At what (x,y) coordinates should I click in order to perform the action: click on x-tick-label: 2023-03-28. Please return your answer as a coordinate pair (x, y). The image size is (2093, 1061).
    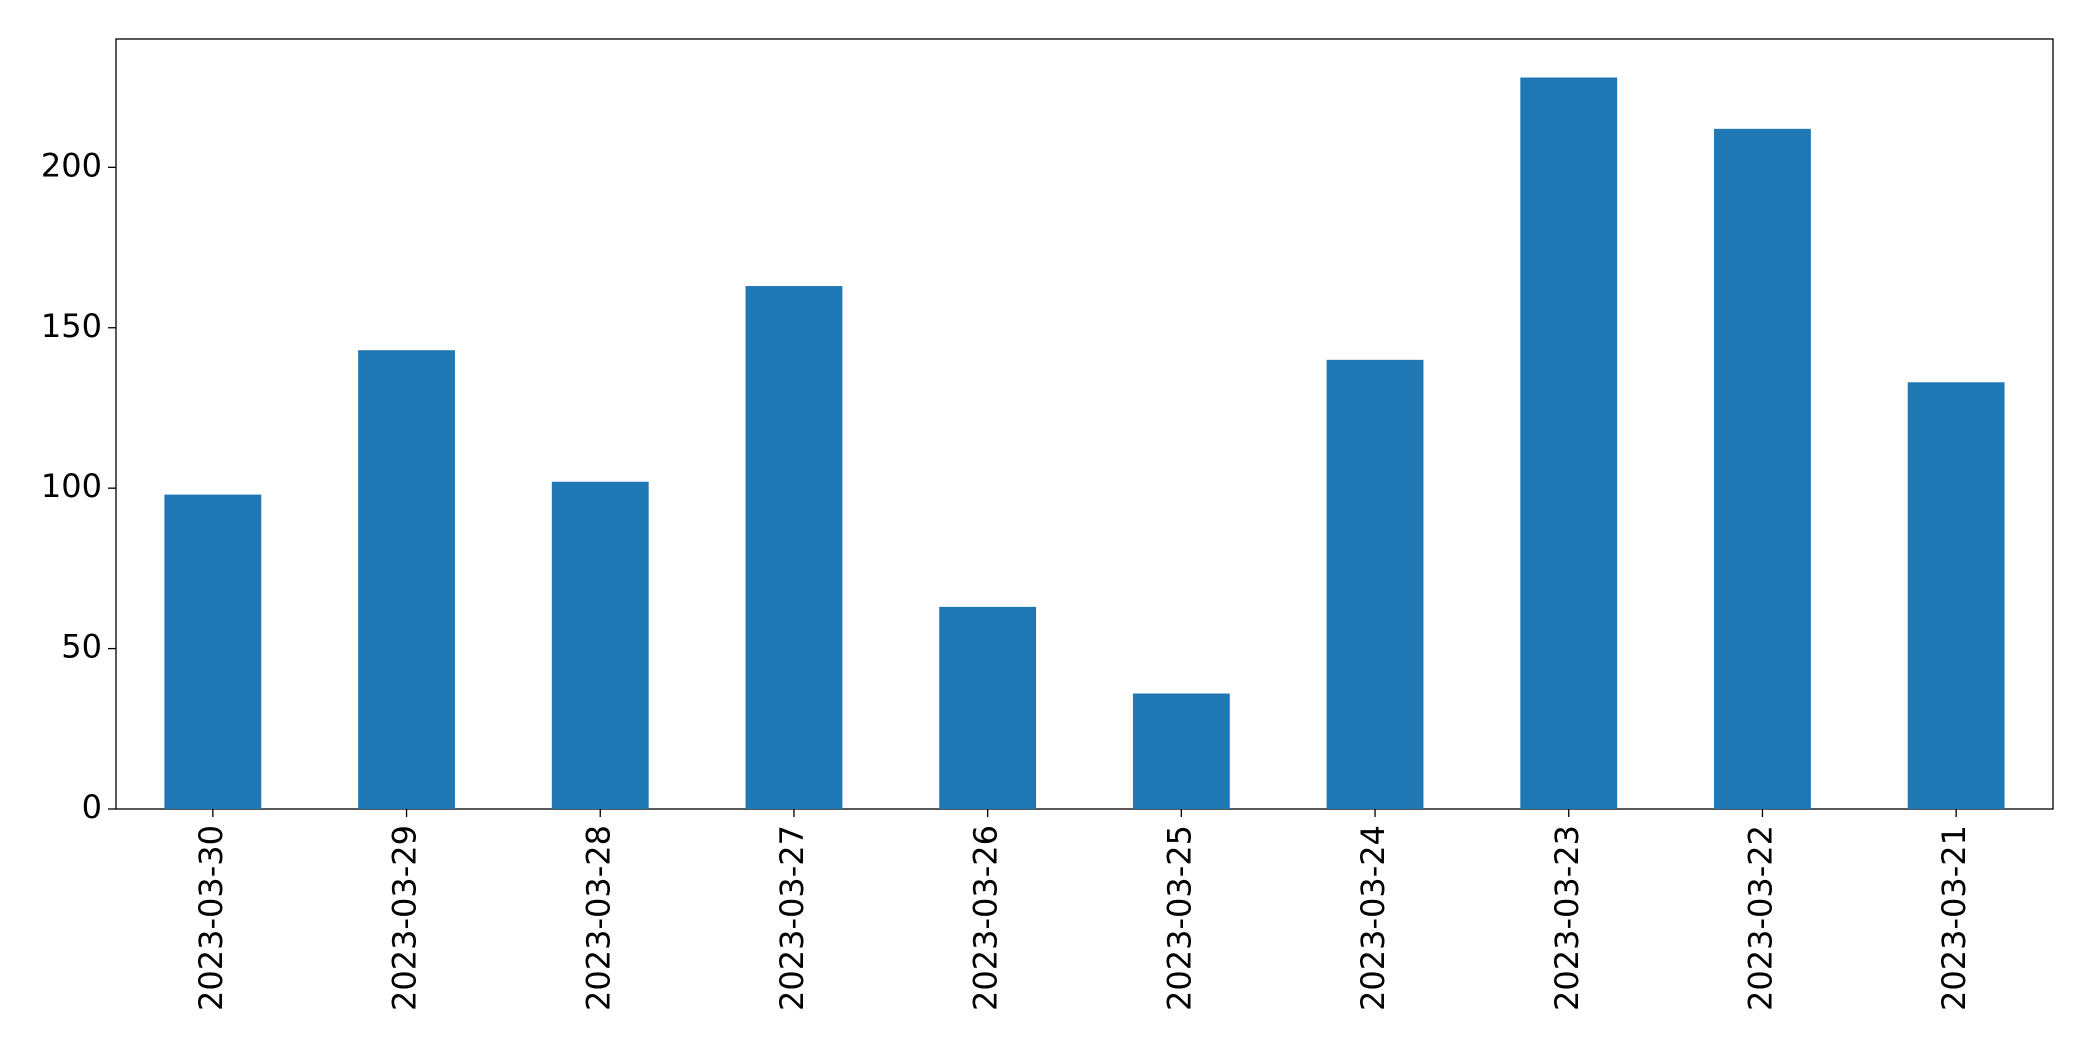
    Looking at the image, I should click on (598, 918).